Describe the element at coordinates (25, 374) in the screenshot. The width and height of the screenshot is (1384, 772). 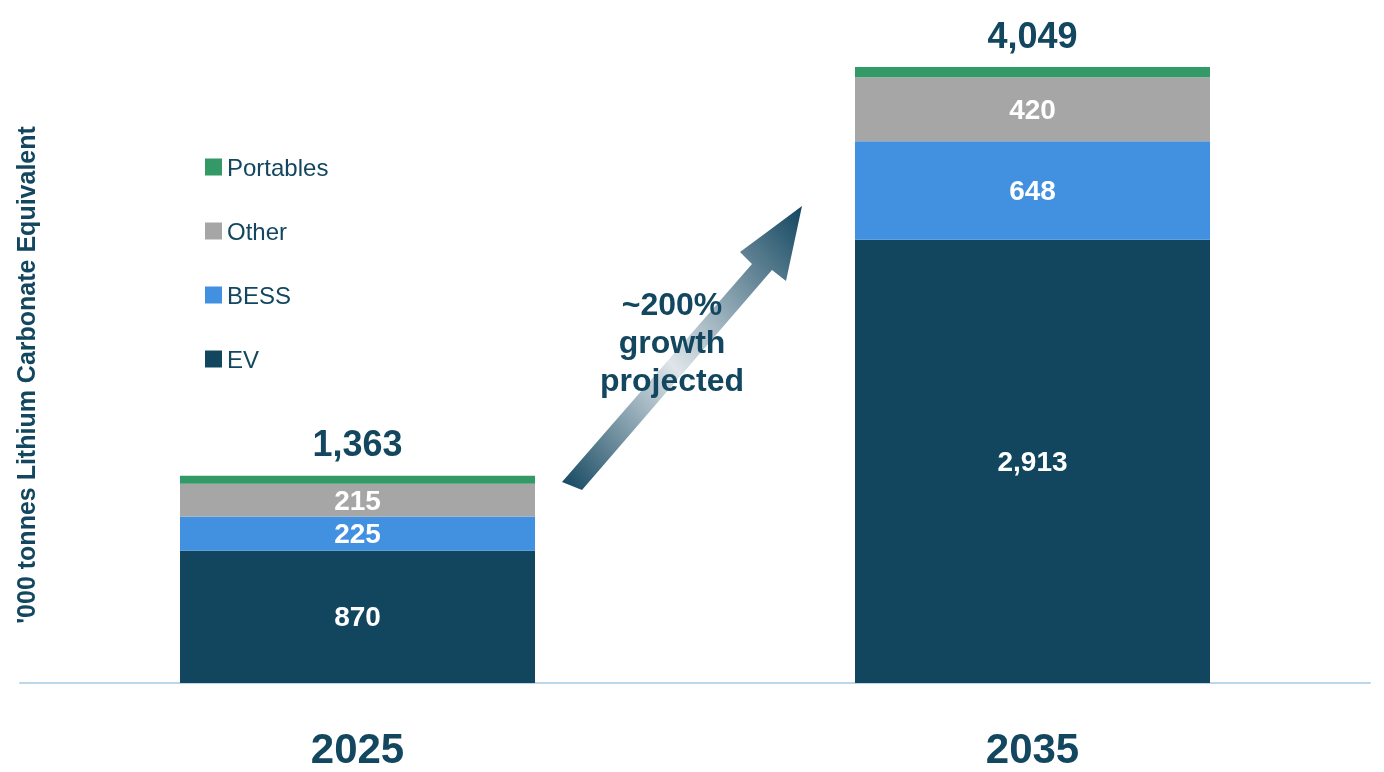
I see `y-axis-title: '000 tonnes Lithium Carbonate Equivalent` at that location.